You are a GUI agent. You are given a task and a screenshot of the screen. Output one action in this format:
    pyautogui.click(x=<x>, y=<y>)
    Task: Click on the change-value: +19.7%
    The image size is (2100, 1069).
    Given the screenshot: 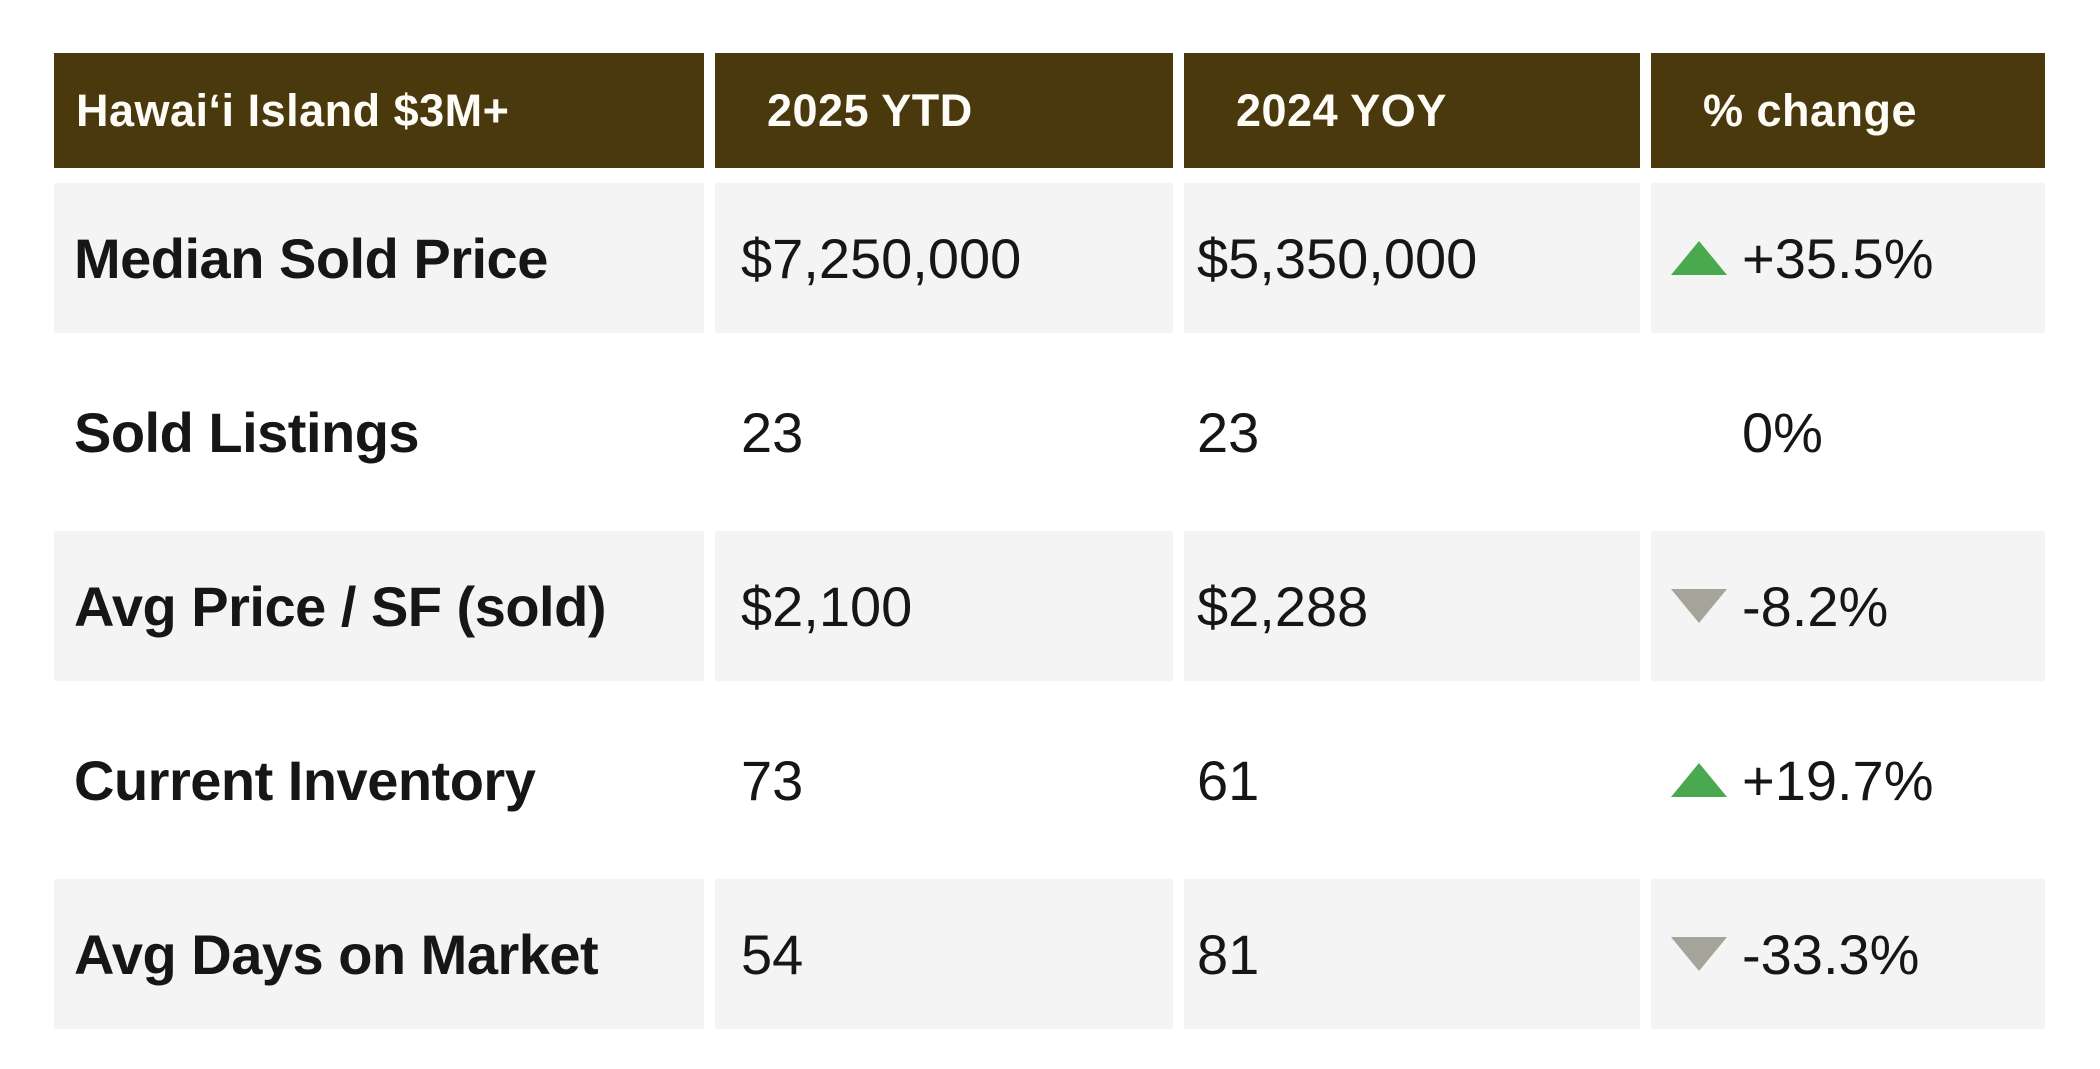 What is the action you would take?
    pyautogui.click(x=1838, y=780)
    